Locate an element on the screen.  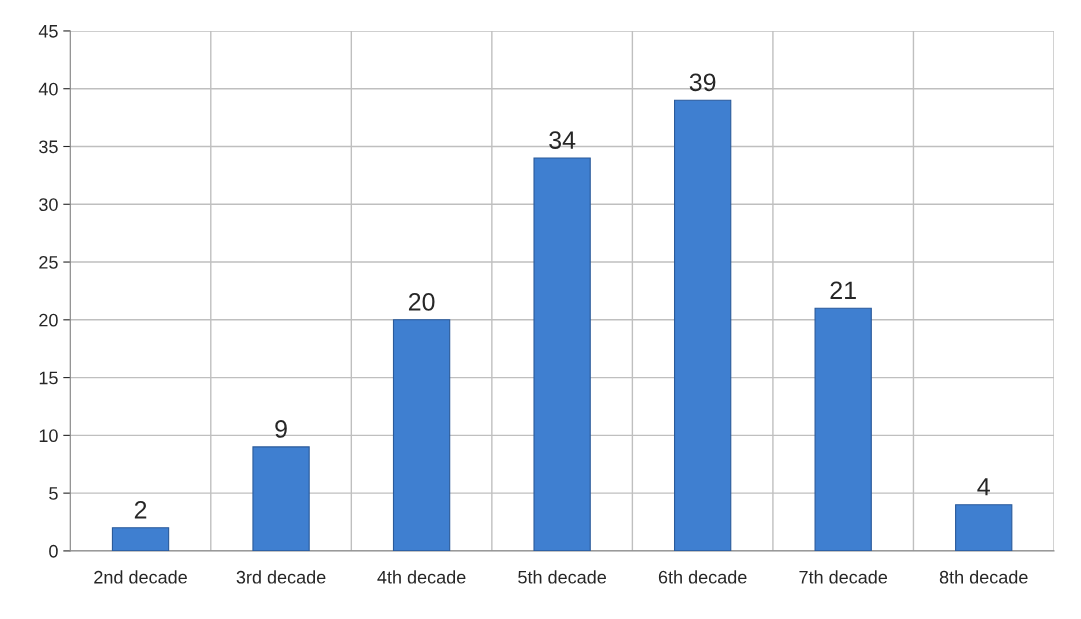
data-label: 21 is located at coordinates (843, 290).